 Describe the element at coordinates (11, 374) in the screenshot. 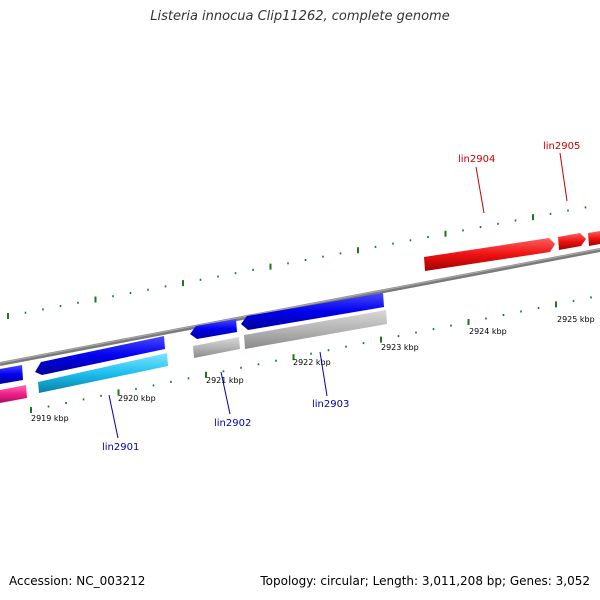

I see `gene-left-edge-arrow` at that location.